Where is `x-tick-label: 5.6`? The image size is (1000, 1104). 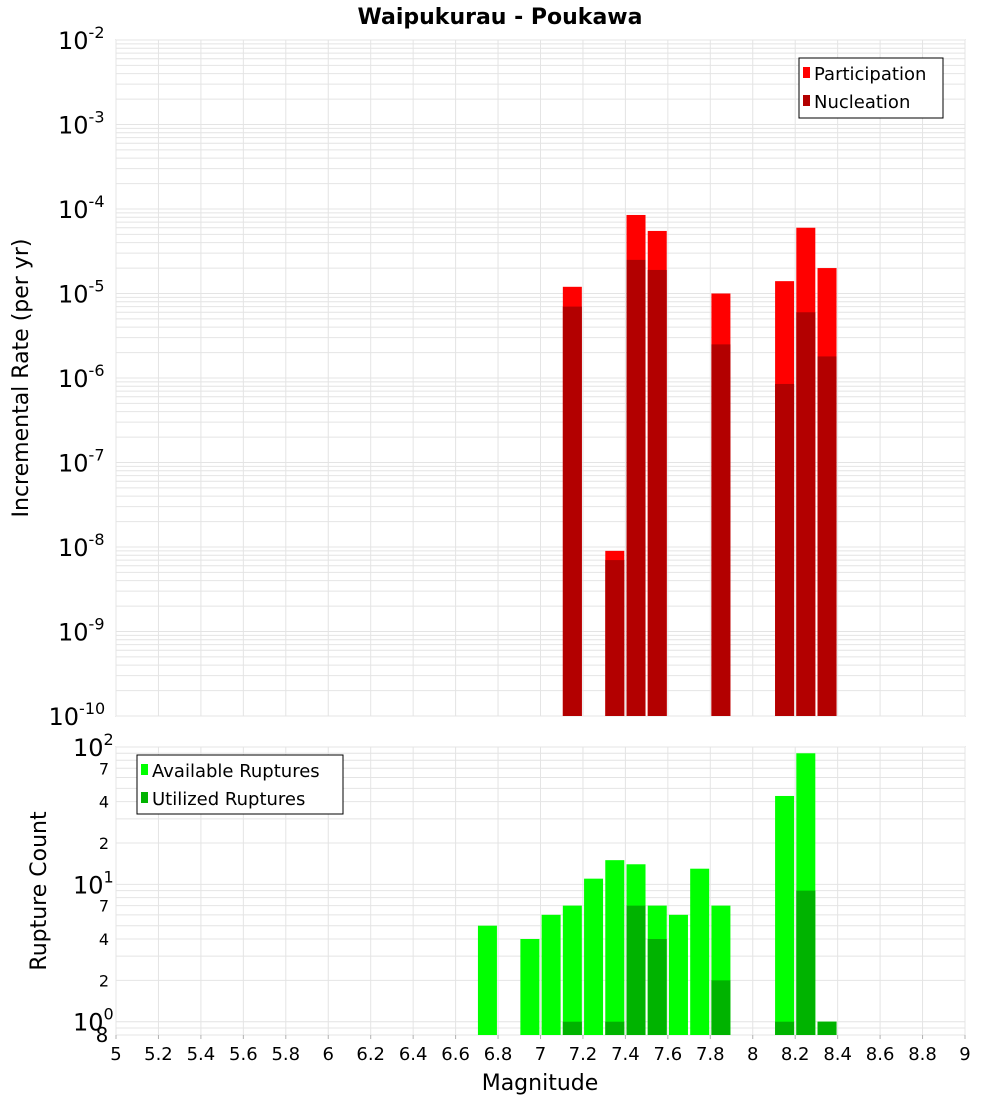
x-tick-label: 5.6 is located at coordinates (243, 1054).